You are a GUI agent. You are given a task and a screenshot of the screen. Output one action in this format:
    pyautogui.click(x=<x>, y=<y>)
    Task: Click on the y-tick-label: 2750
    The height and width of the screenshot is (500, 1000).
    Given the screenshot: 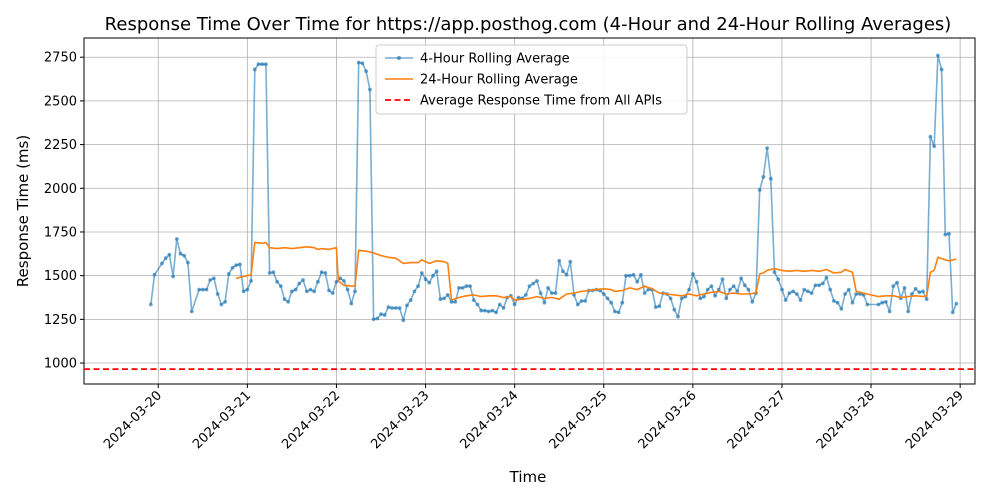 What is the action you would take?
    pyautogui.click(x=60, y=58)
    